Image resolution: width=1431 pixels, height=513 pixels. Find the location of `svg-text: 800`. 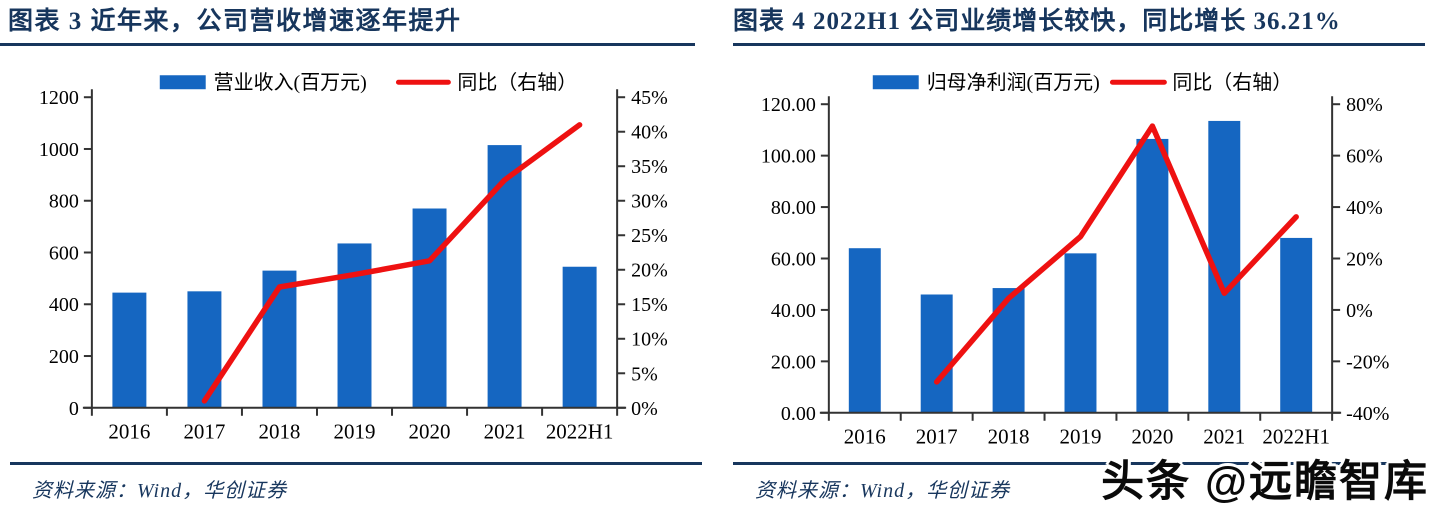

svg-text: 800 is located at coordinates (64, 202).